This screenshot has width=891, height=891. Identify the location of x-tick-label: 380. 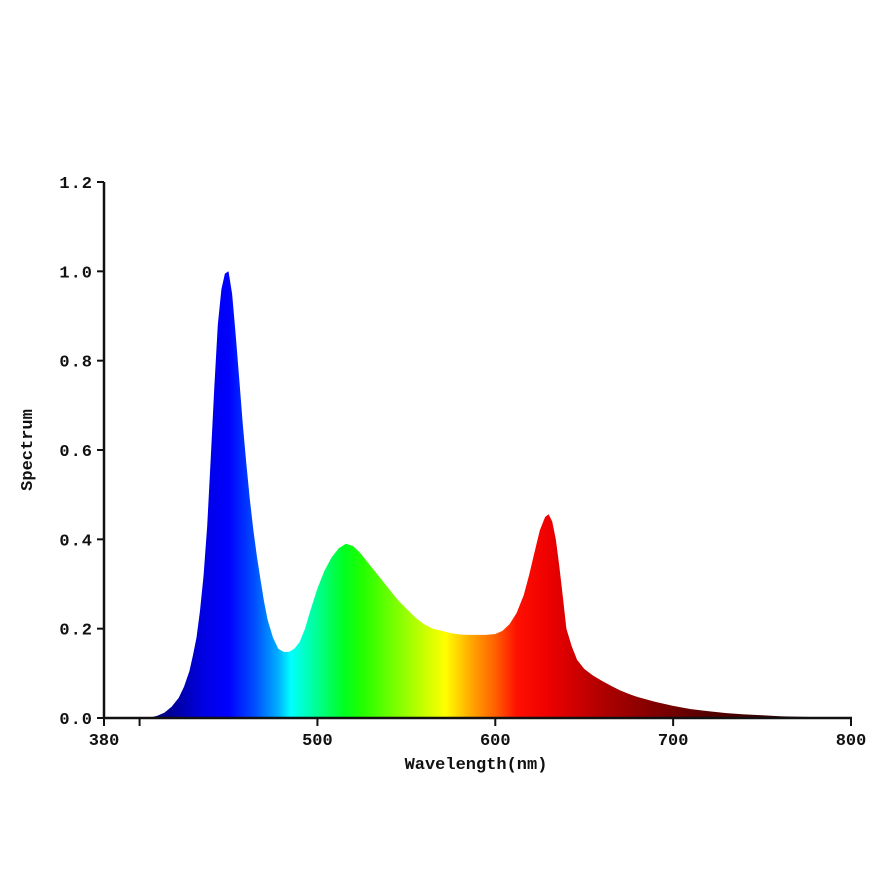
(104, 741).